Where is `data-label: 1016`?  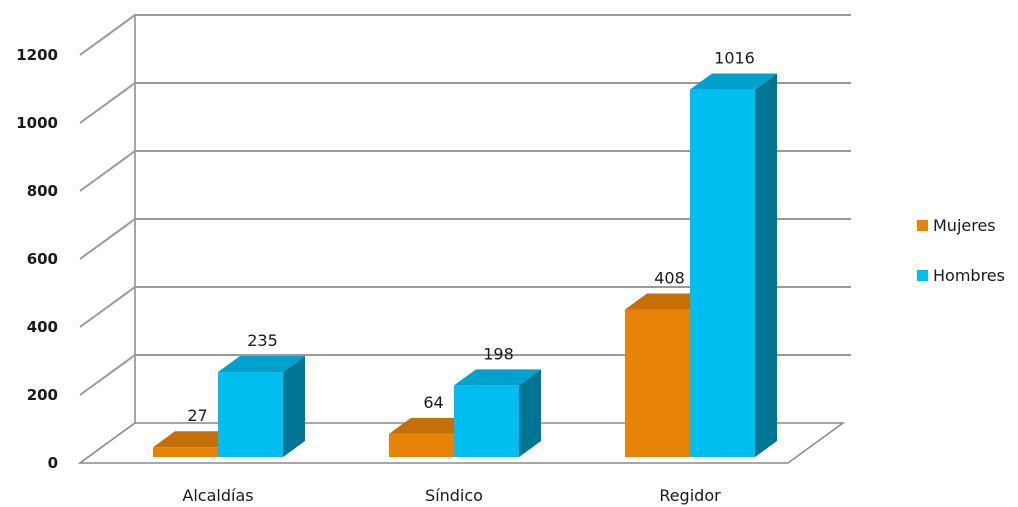 data-label: 1016 is located at coordinates (734, 58).